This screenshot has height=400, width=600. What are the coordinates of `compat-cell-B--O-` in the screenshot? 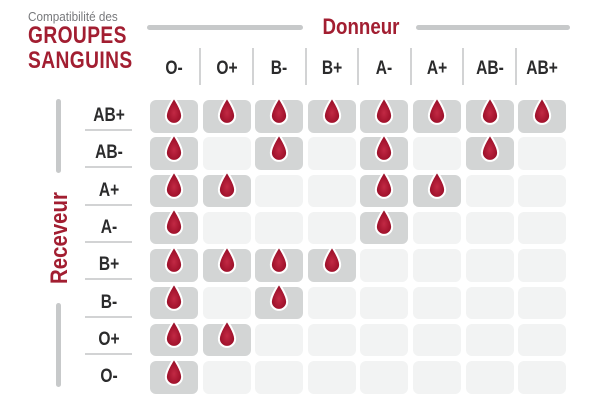 It's located at (174, 300).